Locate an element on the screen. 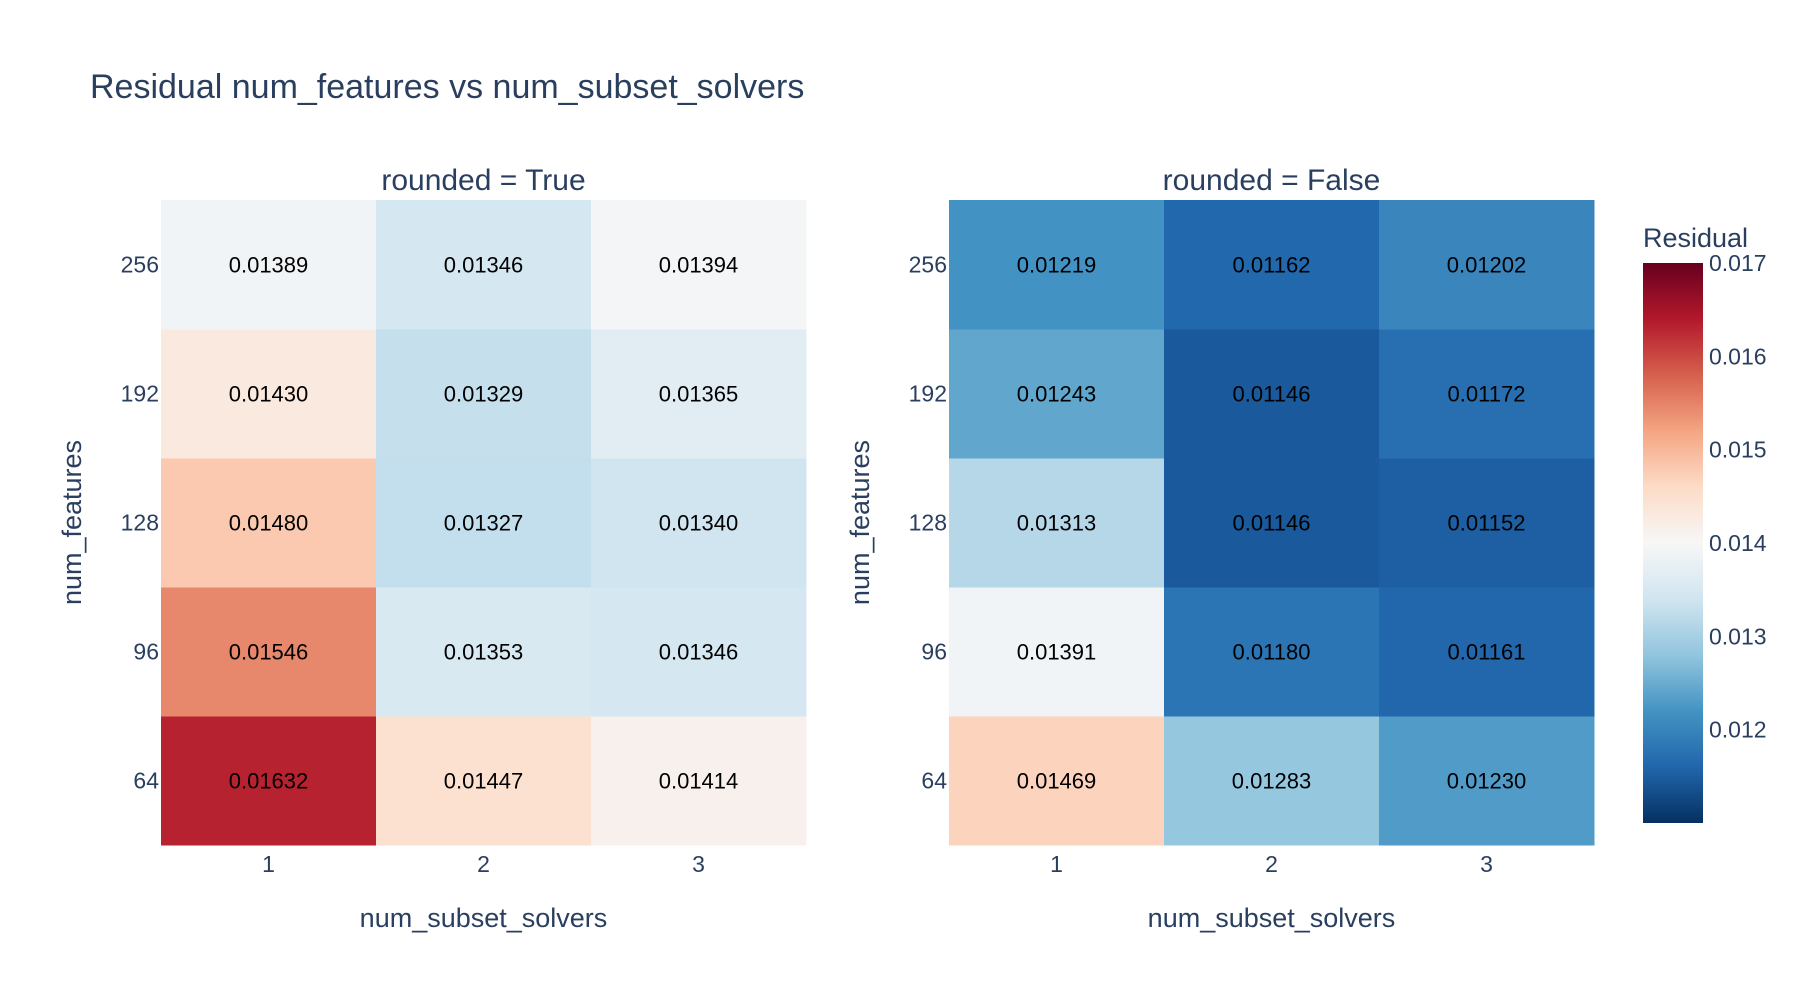  cell-value-label: 0.01283 is located at coordinates (1272, 781).